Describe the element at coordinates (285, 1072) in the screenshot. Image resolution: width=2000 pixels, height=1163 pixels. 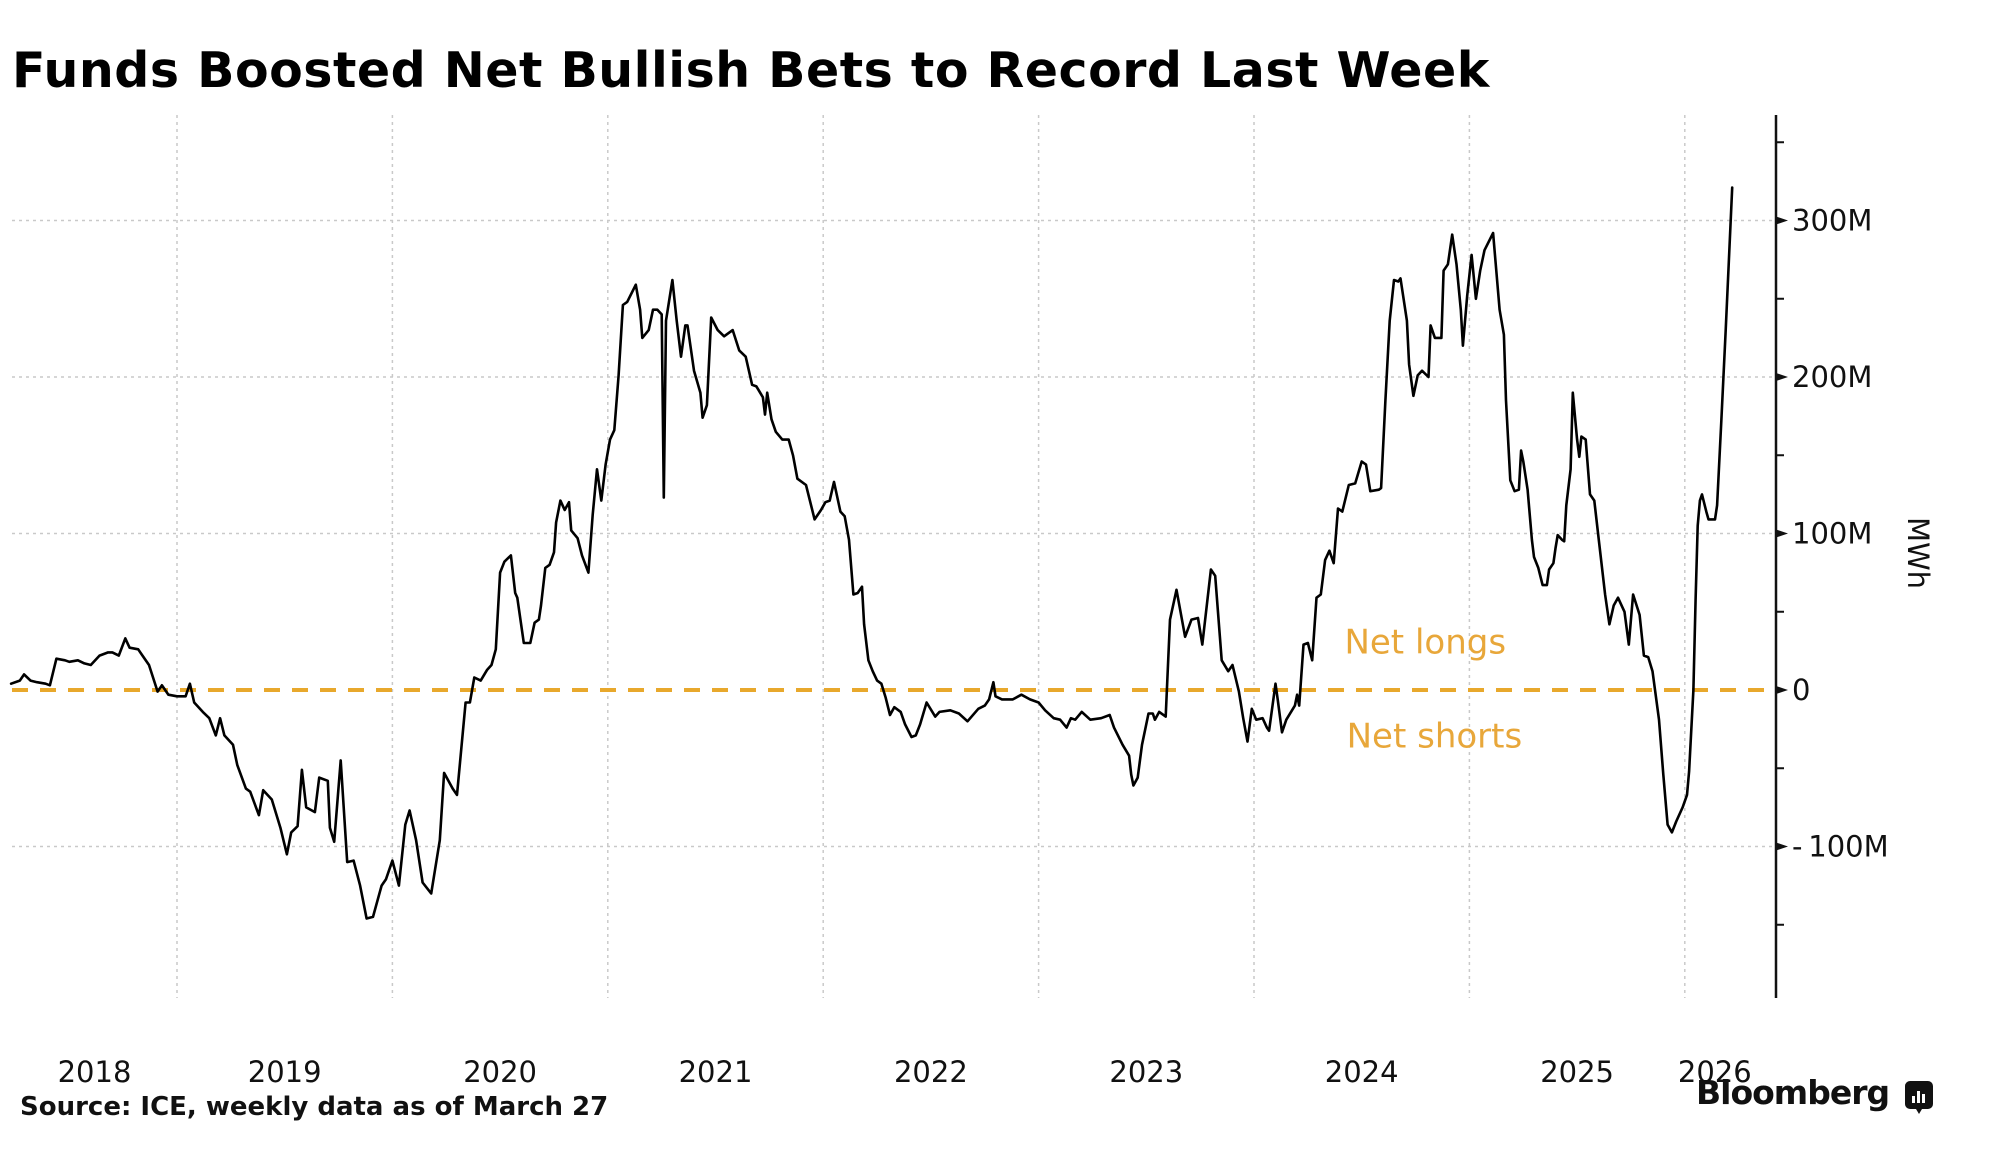
I see `x-tick-label: 2019` at that location.